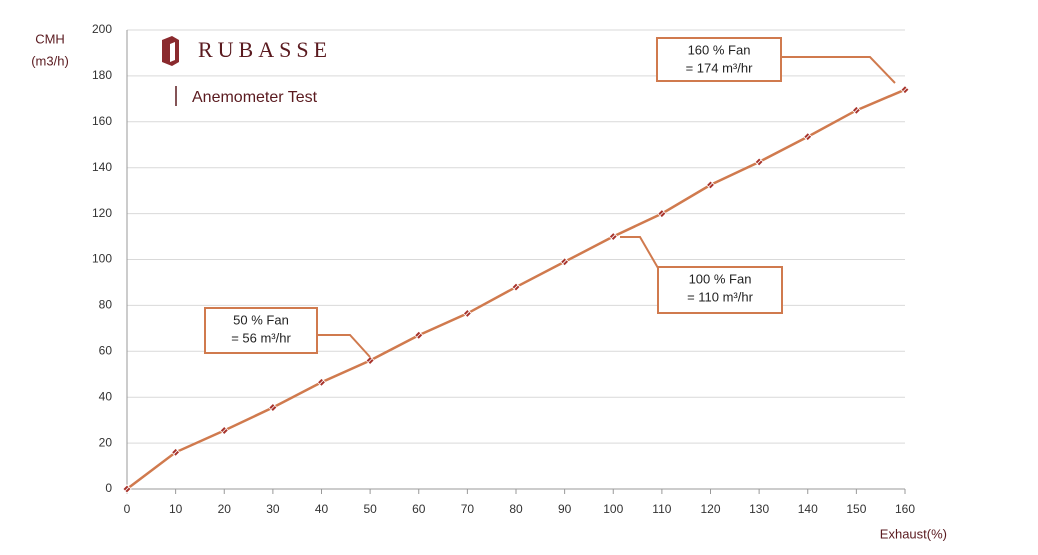 The height and width of the screenshot is (555, 1038). Describe the element at coordinates (759, 509) in the screenshot. I see `x-tick-label: 130` at that location.